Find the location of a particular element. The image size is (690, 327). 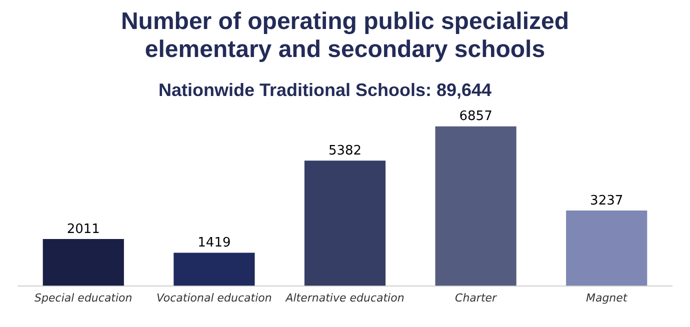

x-tick-label: Charter is located at coordinates (476, 297).